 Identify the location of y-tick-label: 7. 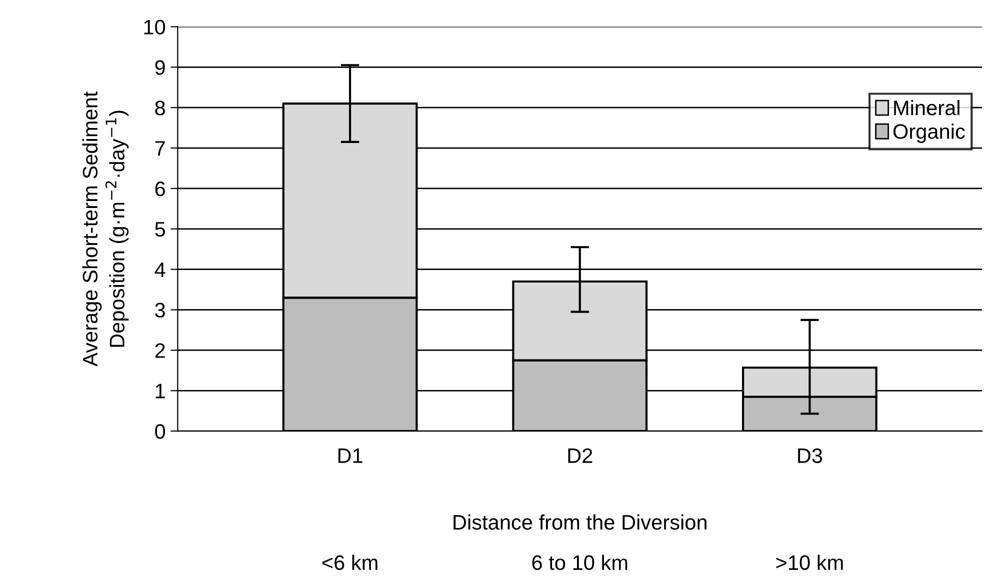
(160, 148).